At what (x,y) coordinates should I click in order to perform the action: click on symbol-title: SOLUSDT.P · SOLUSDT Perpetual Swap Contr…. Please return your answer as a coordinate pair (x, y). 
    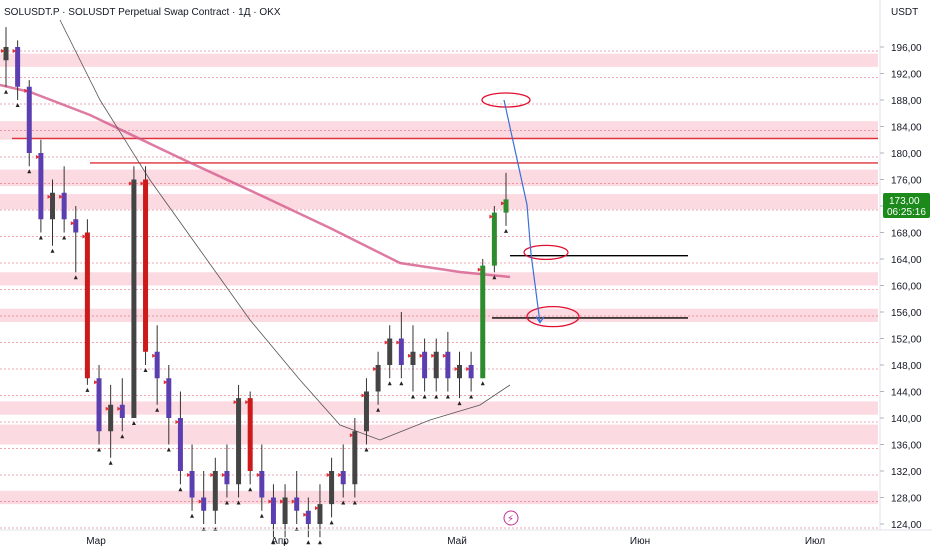
    Looking at the image, I should click on (142, 12).